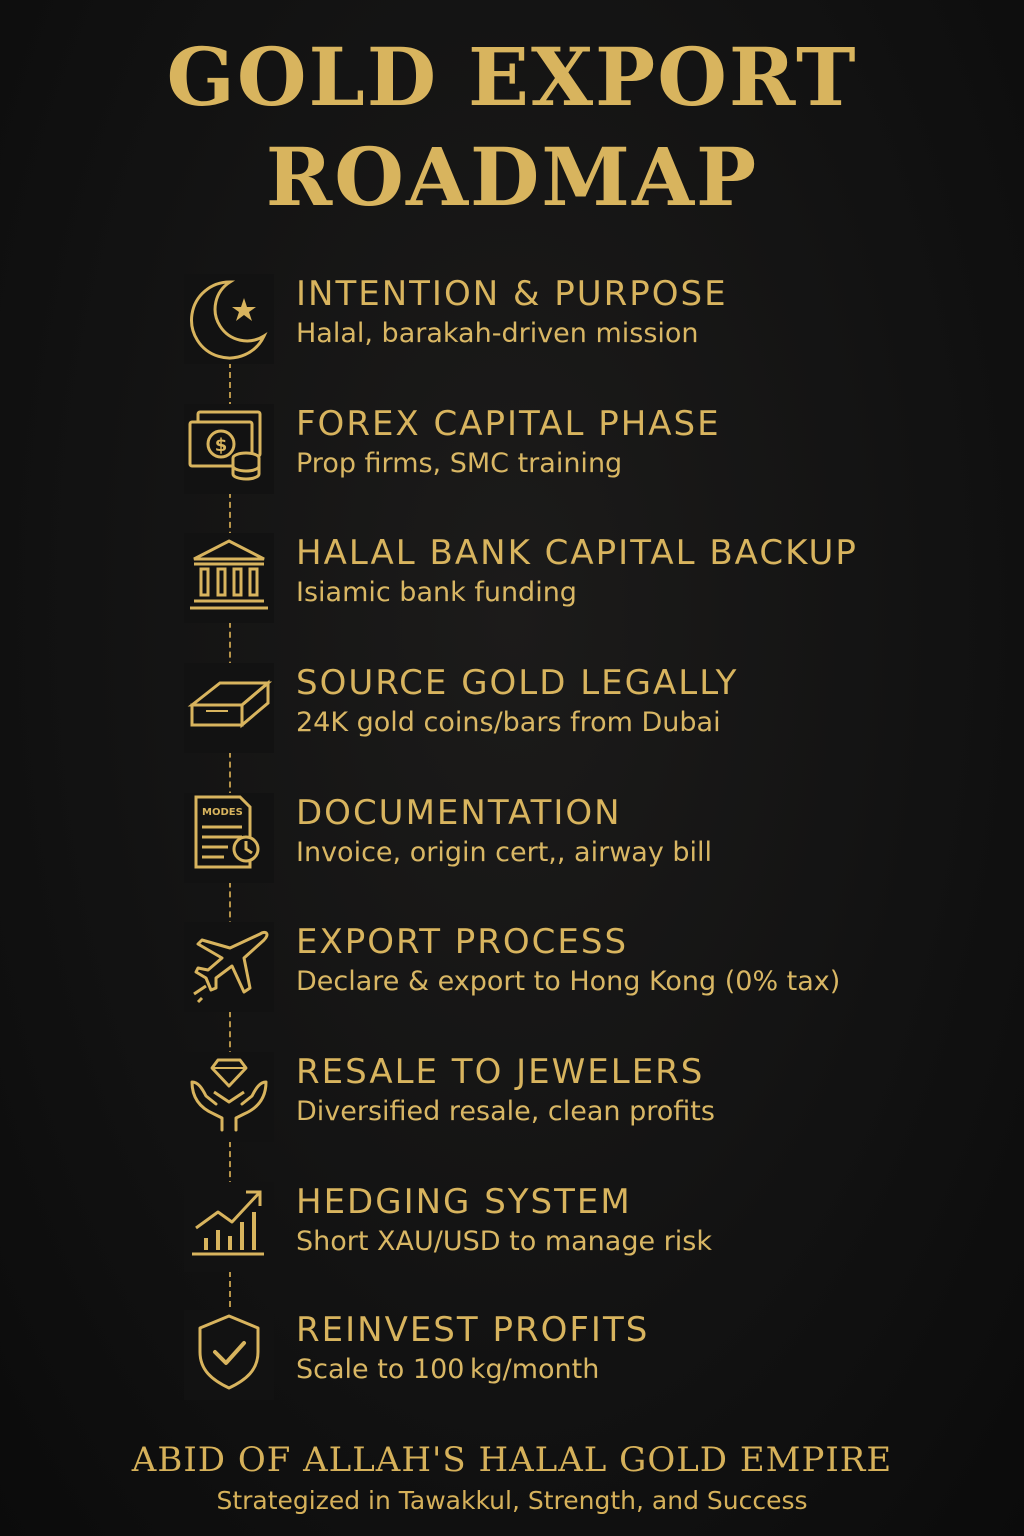  What do you see at coordinates (462, 942) in the screenshot?
I see `step-title: EXPORT PROCESS` at bounding box center [462, 942].